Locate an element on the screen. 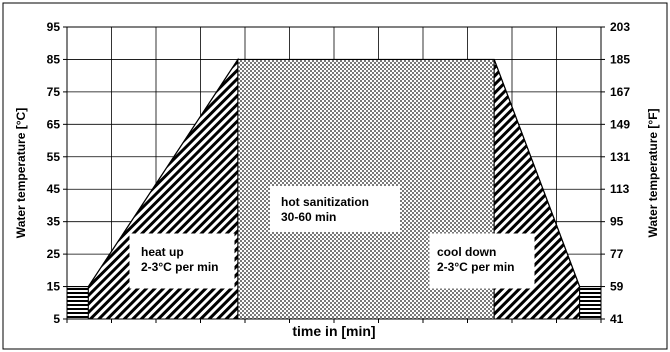  y-right-tick-label: 77 is located at coordinates (617, 254).